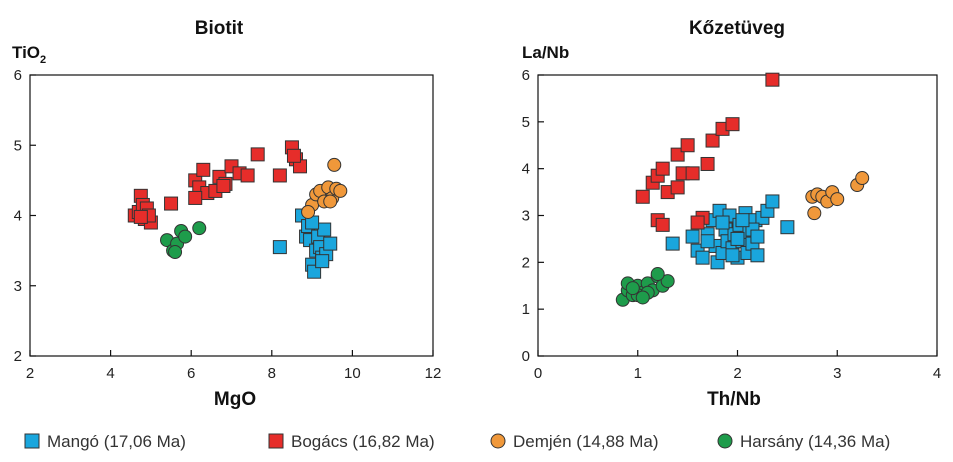  Describe the element at coordinates (18, 286) in the screenshot. I see `biotit-y-tick-label: 3` at that location.